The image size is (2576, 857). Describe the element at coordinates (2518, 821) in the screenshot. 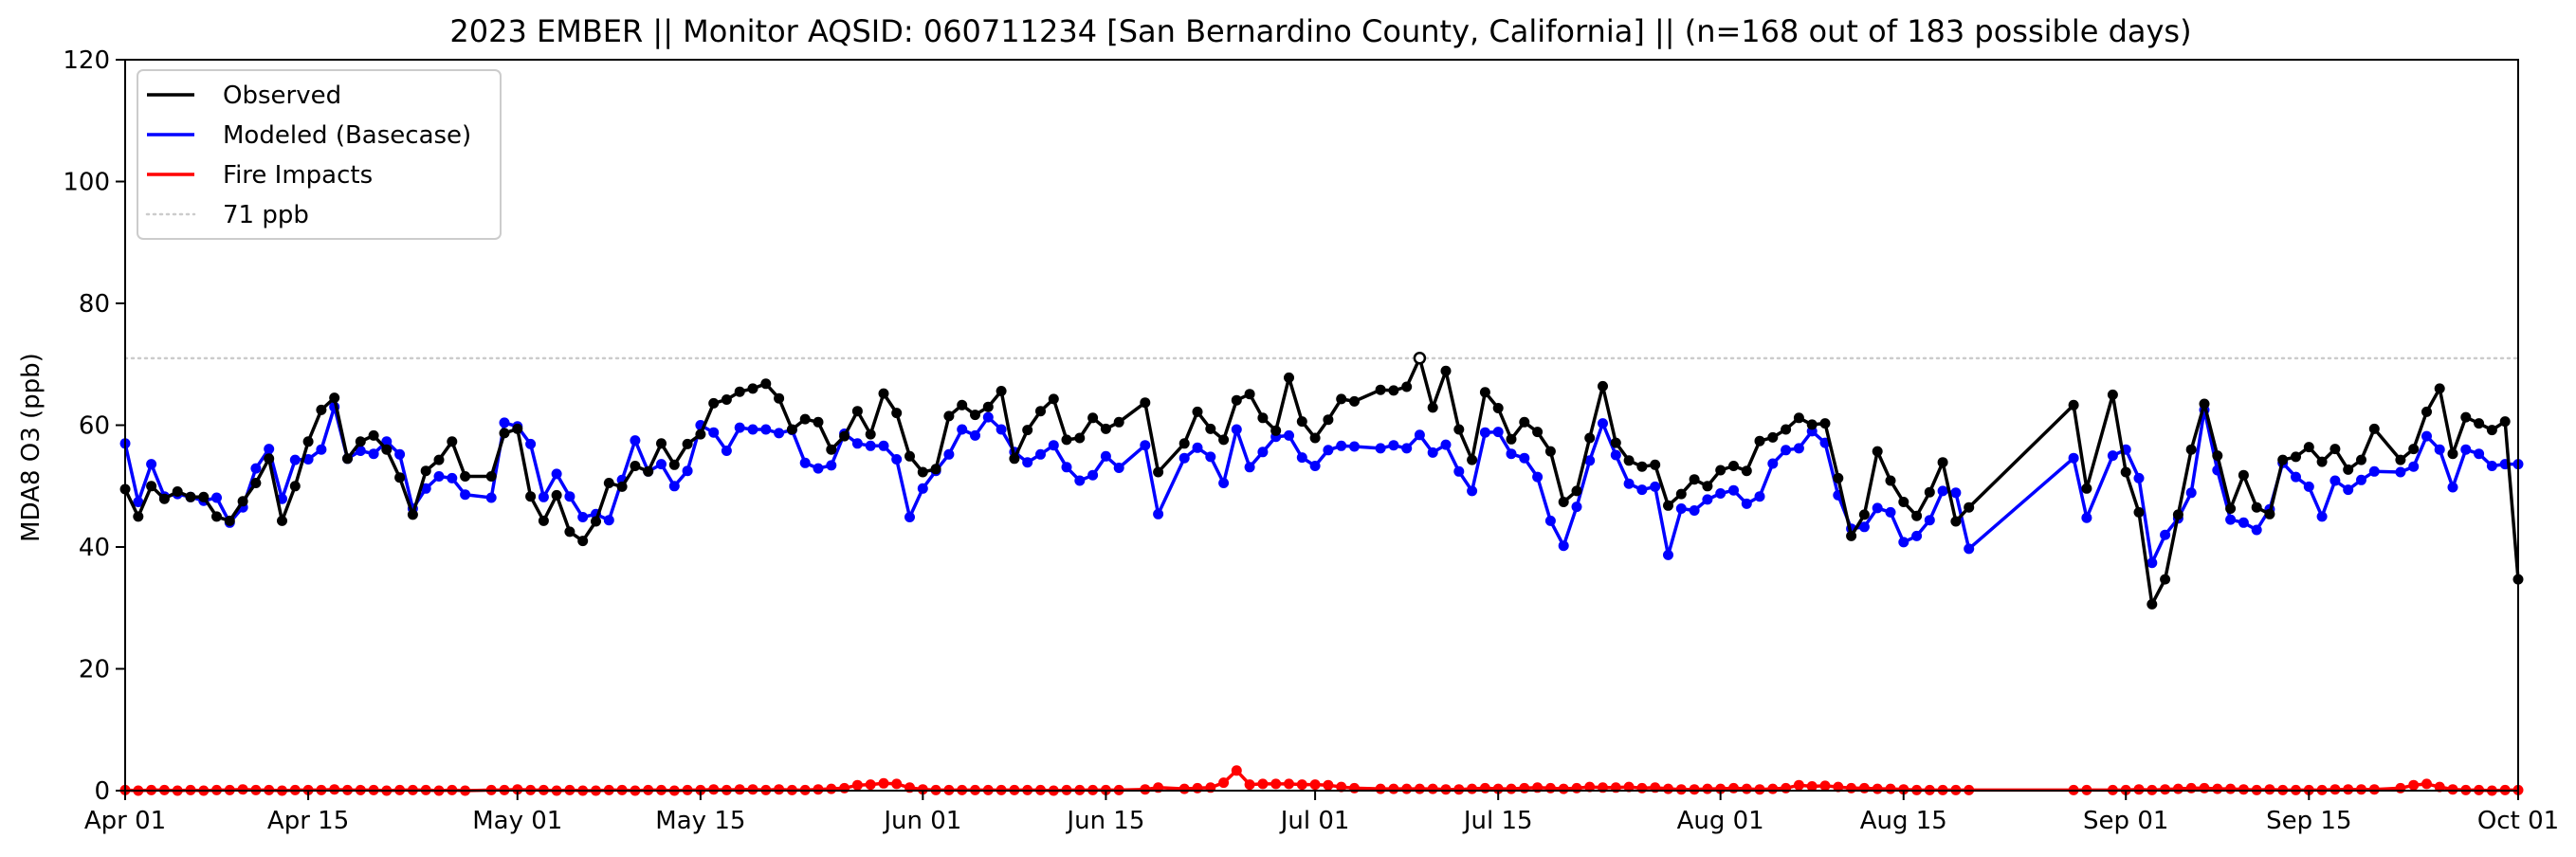

I see `x-tick-label: Oct 01` at that location.